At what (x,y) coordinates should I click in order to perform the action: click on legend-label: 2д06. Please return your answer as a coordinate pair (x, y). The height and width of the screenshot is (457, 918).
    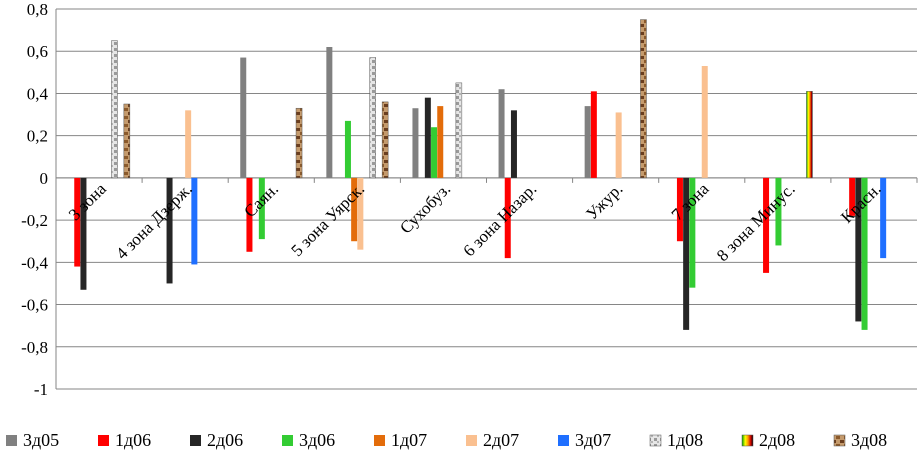
    Looking at the image, I should click on (225, 440).